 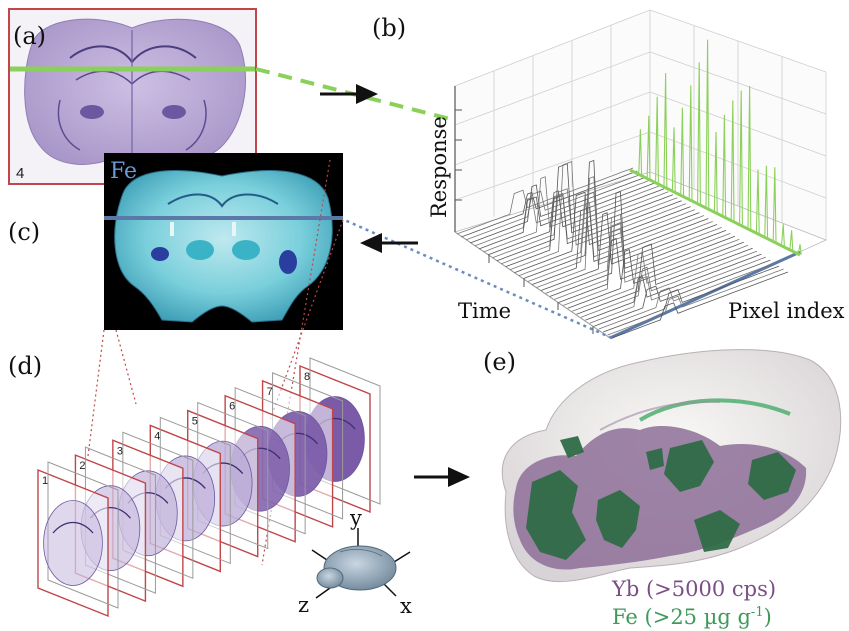 I want to click on panel-b-traces, so click(x=622, y=249).